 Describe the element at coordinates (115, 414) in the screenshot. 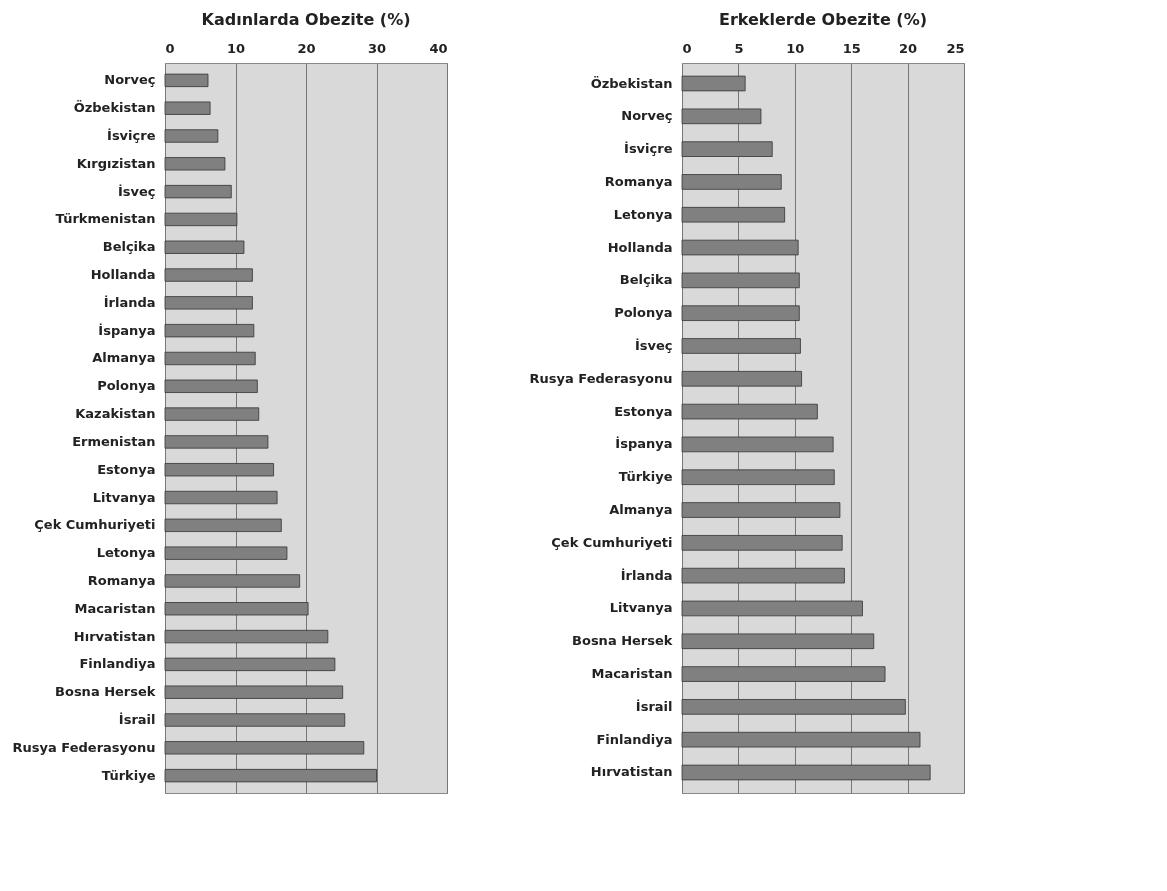

I see `y-tick-label: Kazakistan` at that location.